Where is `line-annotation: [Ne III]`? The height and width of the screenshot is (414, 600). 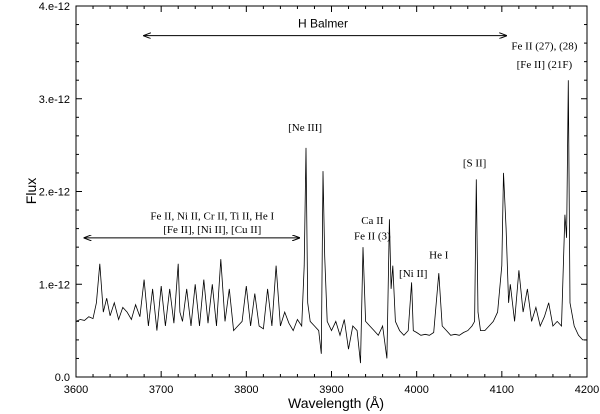 line-annotation: [Ne III] is located at coordinates (305, 128).